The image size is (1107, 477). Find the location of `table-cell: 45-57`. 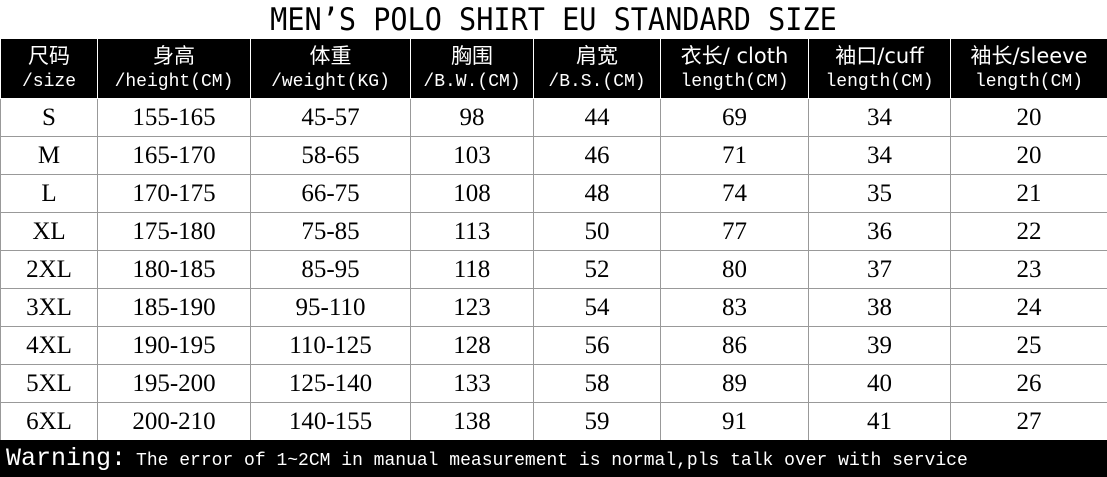

table-cell: 45-57 is located at coordinates (330, 117).